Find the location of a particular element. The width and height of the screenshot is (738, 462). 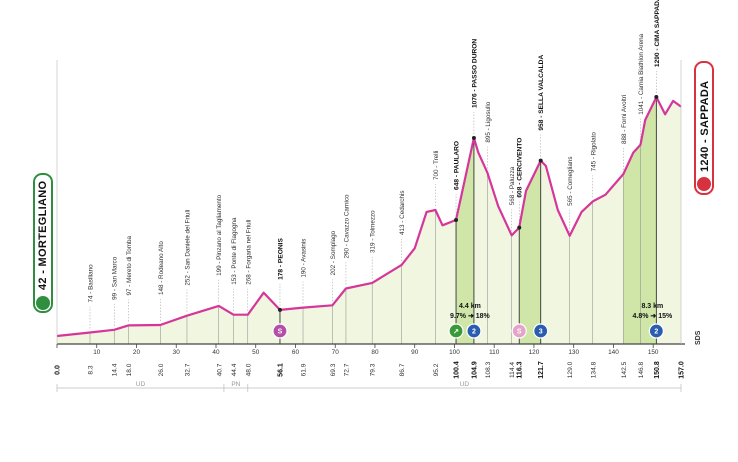

climb-length: 4.4 km is located at coordinates (470, 306).